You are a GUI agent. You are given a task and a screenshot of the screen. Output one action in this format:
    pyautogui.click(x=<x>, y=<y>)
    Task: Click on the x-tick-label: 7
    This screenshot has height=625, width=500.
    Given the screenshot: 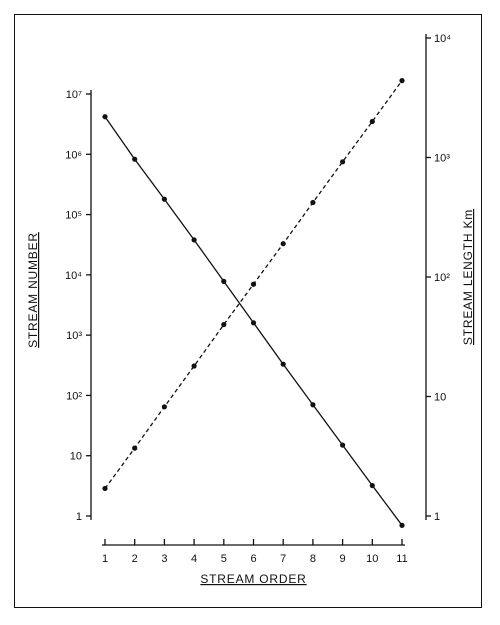 What is the action you would take?
    pyautogui.click(x=283, y=559)
    